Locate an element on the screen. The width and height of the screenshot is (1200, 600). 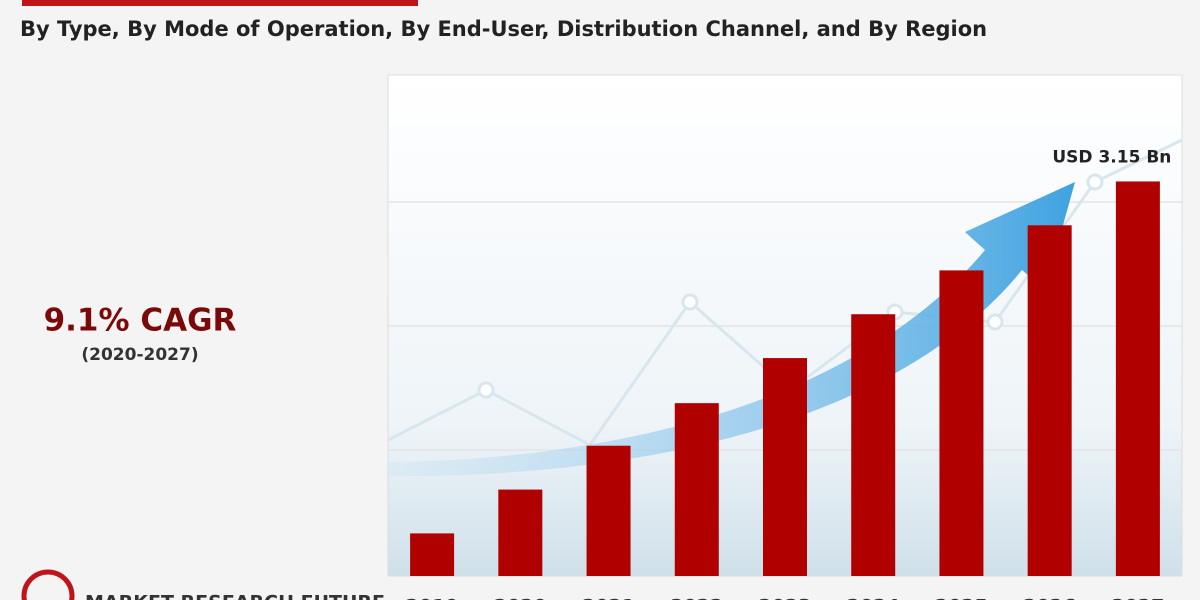
x-tick-label: 2023 is located at coordinates (785, 598).